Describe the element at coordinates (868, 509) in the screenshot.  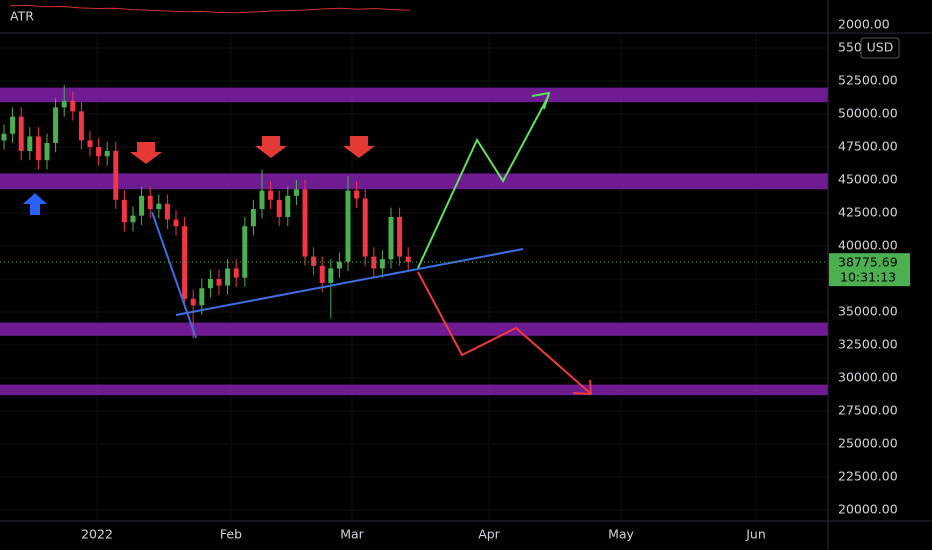
I see `y-tick-label: 20000.00` at that location.